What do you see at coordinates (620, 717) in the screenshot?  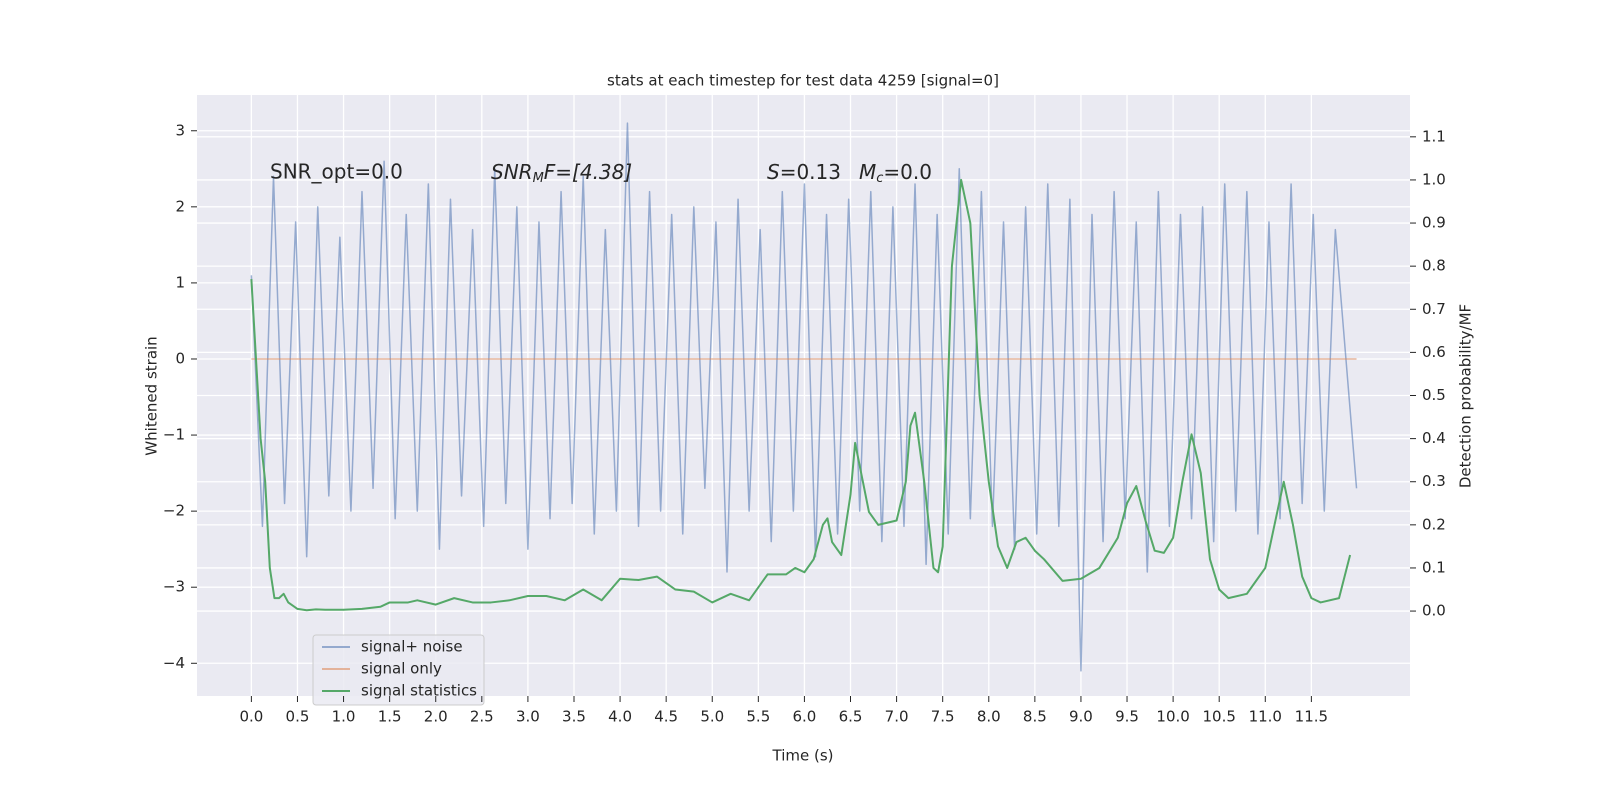 I see `x-tick-label: 4.0` at bounding box center [620, 717].